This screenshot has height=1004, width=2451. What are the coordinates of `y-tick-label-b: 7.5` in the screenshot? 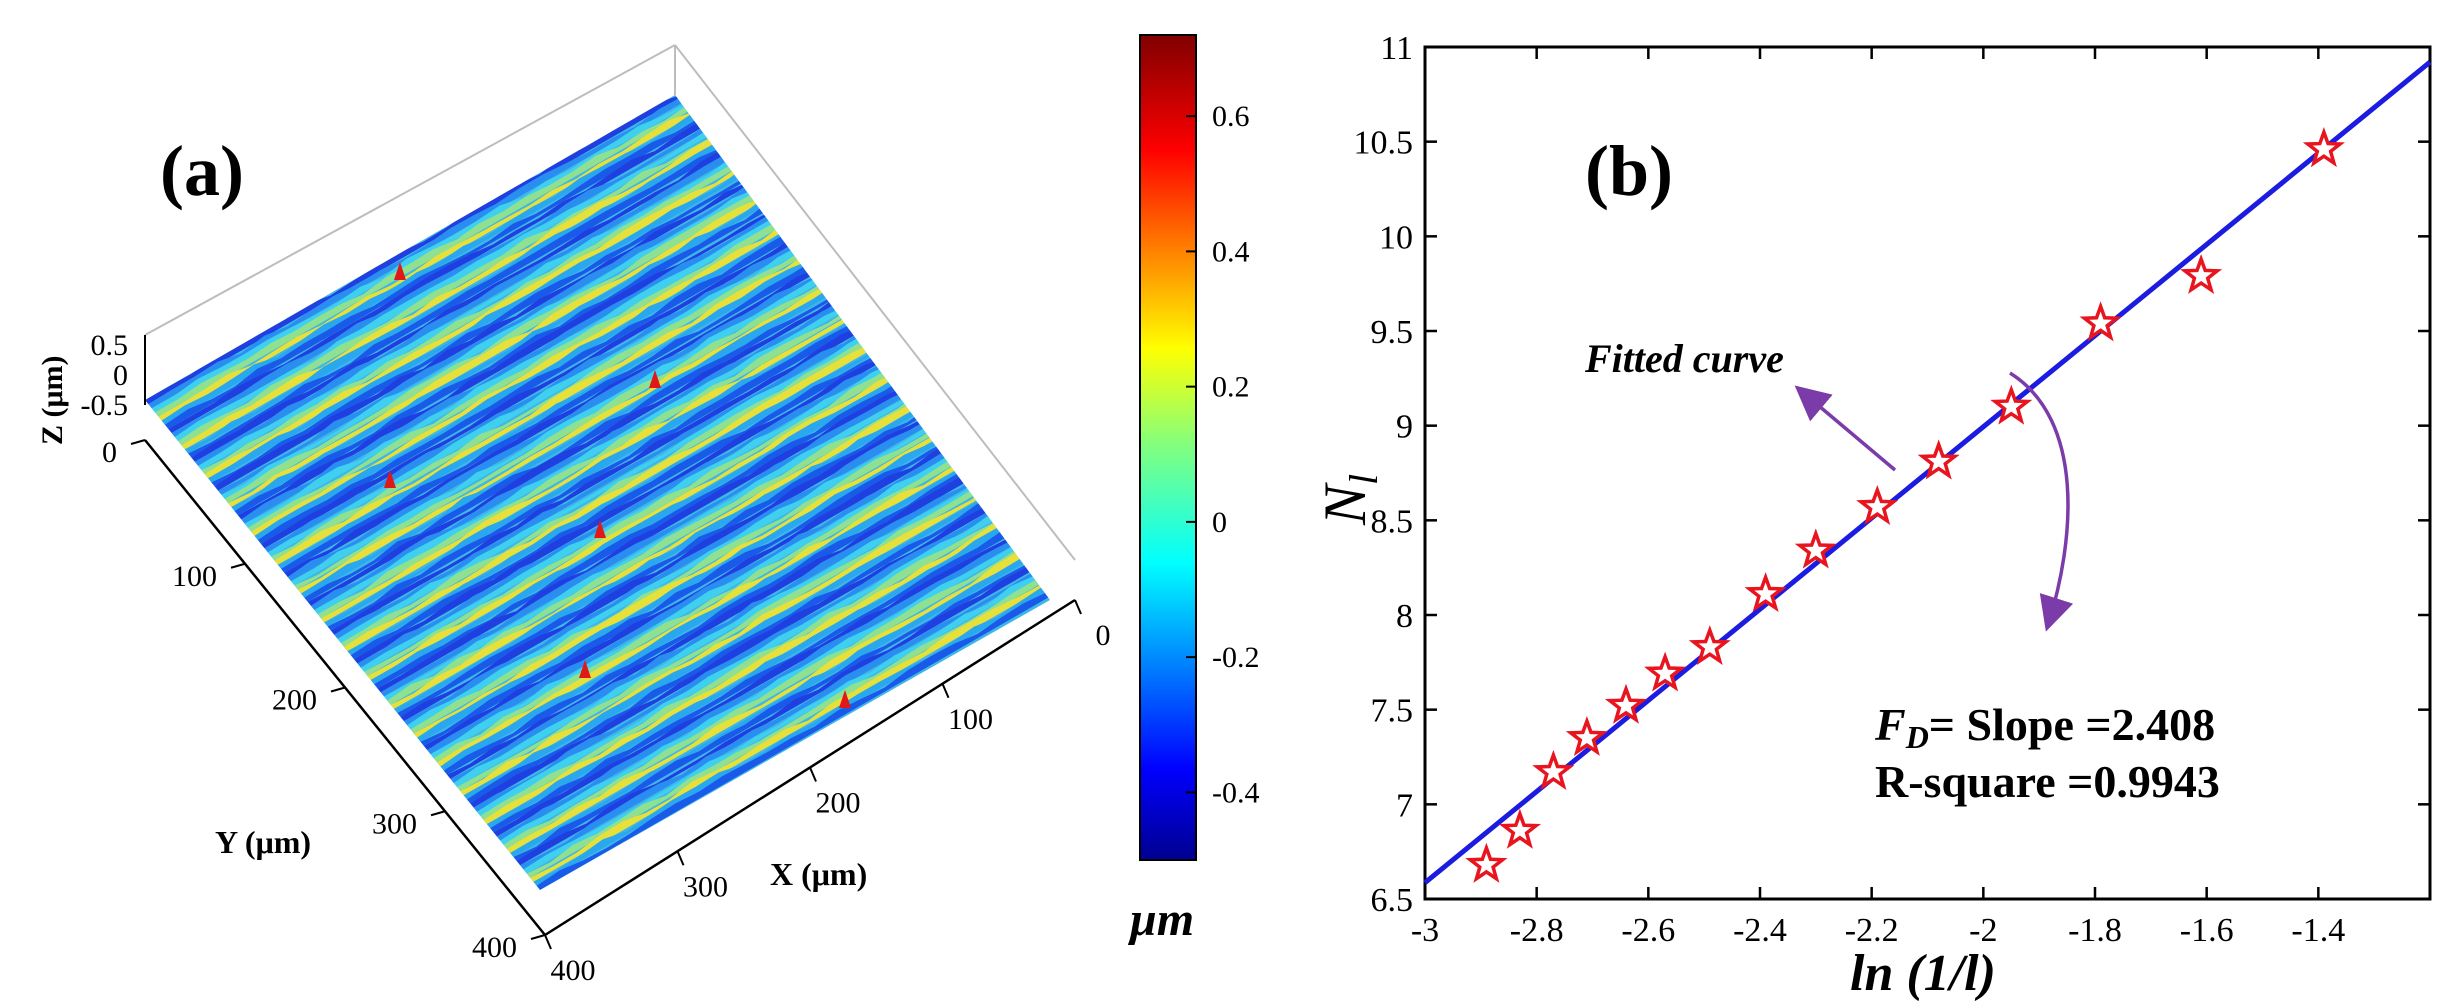 It's located at (1392, 711).